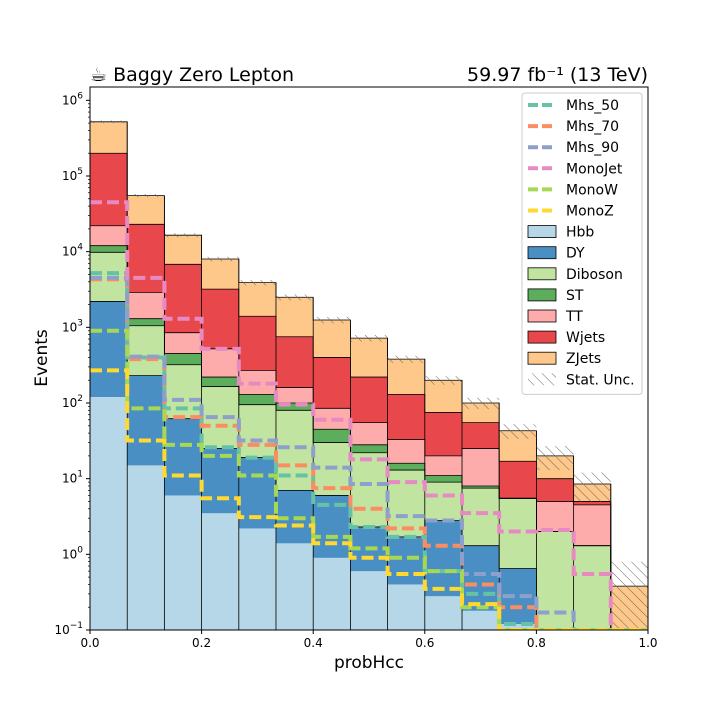 The height and width of the screenshot is (720, 720). What do you see at coordinates (89, 643) in the screenshot?
I see `x-tick-label: 0.0` at bounding box center [89, 643].